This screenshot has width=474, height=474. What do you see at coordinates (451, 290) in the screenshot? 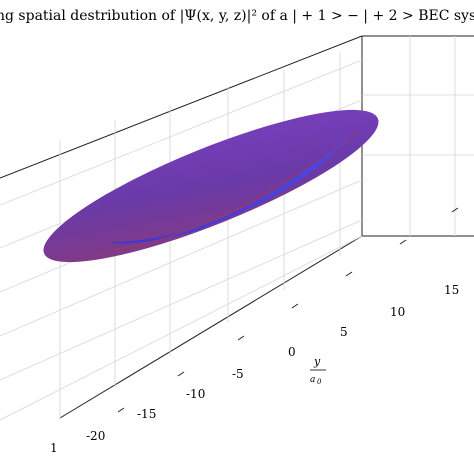
I see `y-tick-label: 15` at bounding box center [451, 290].